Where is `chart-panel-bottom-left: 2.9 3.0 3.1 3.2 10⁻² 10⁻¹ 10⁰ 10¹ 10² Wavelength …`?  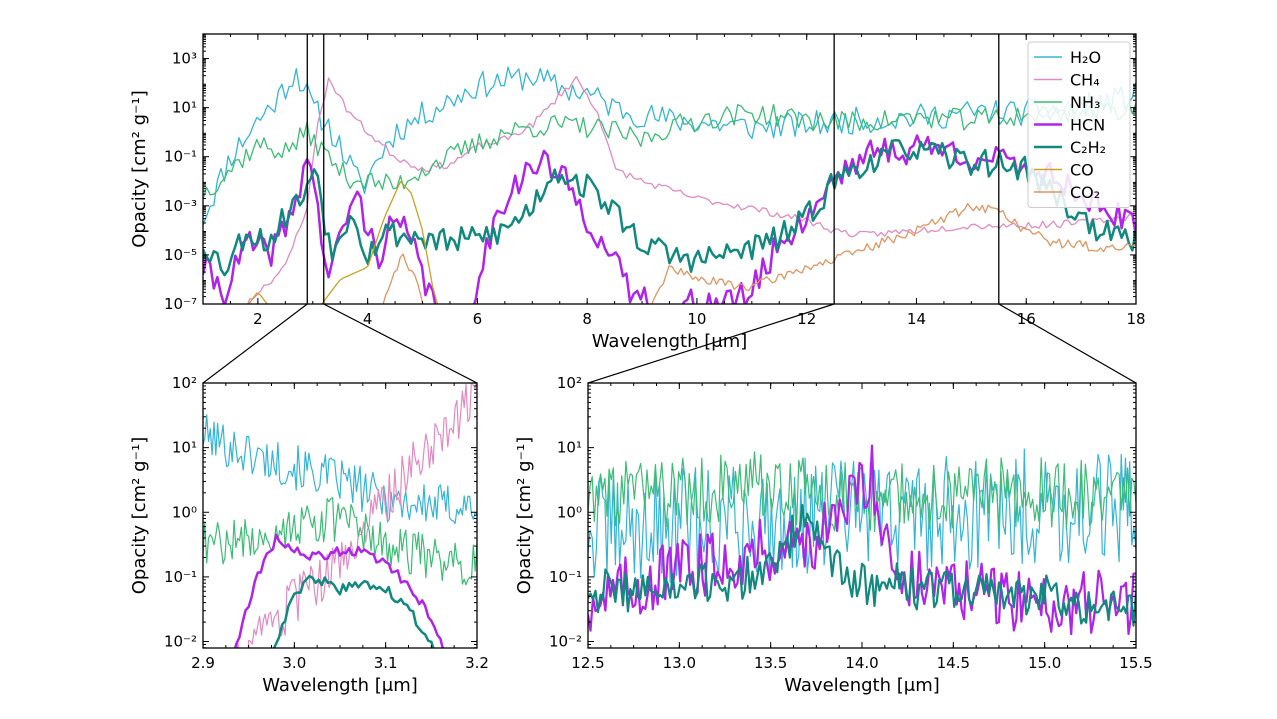
chart-panel-bottom-left: 2.9 3.0 3.1 3.2 10⁻² 10⁻¹ 10⁰ 10¹ 10² Wavelength … is located at coordinates (309, 535).